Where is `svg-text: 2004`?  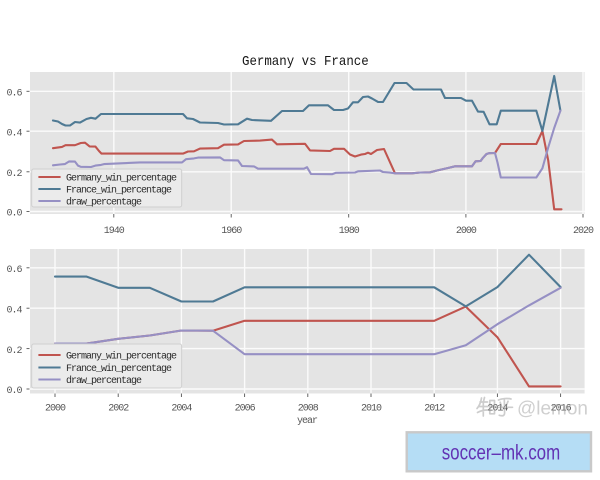 svg-text: 2004 is located at coordinates (181, 408).